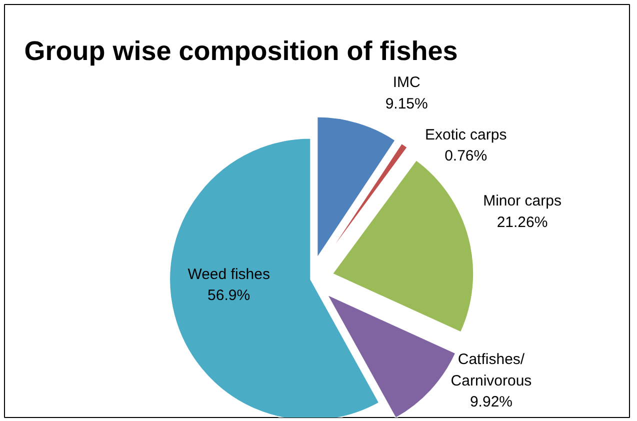 The width and height of the screenshot is (637, 421). Describe the element at coordinates (406, 103) in the screenshot. I see `data-label: 9.15%` at that location.